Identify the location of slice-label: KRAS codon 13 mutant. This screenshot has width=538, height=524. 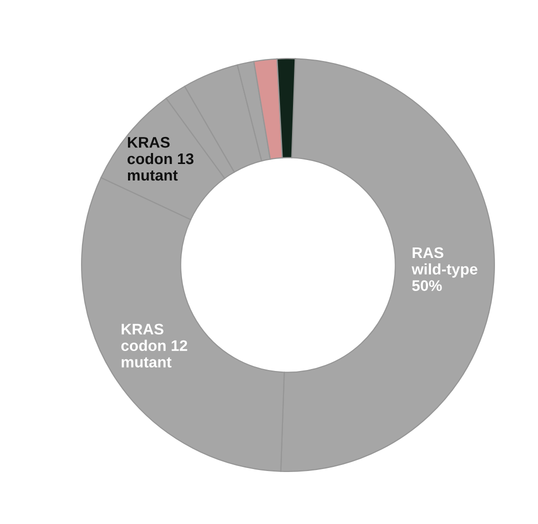
(161, 158).